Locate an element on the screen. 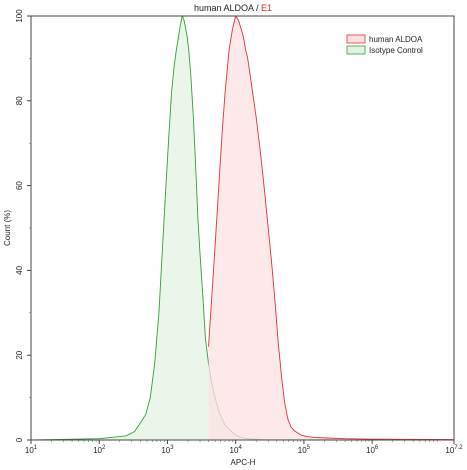 The image size is (467, 470). chart-title-main: human ALDOA / is located at coordinates (227, 8).